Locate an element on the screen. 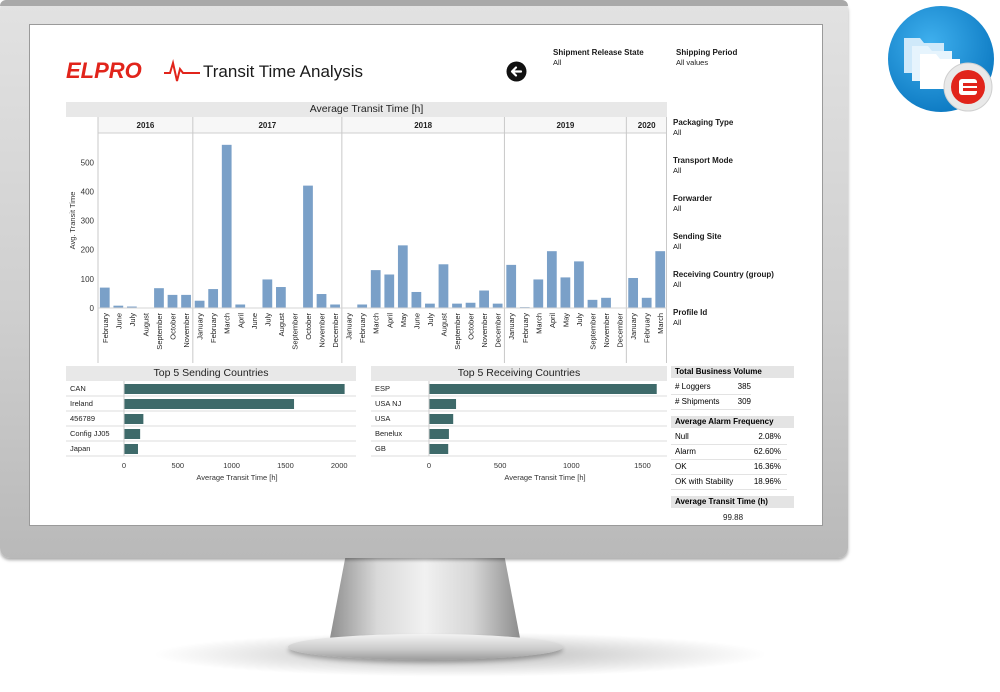 This screenshot has width=1000, height=692. category-label: CAN is located at coordinates (78, 388).